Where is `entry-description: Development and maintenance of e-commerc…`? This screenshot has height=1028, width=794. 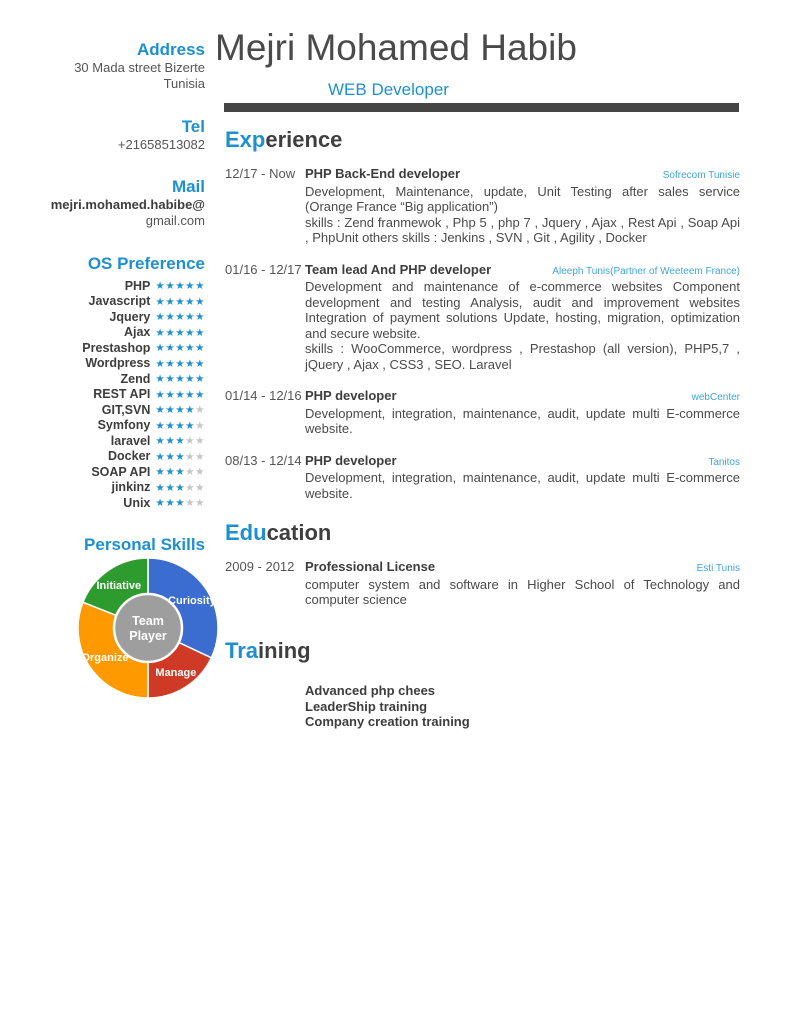 entry-description: Development and maintenance of e-commerc… is located at coordinates (522, 310).